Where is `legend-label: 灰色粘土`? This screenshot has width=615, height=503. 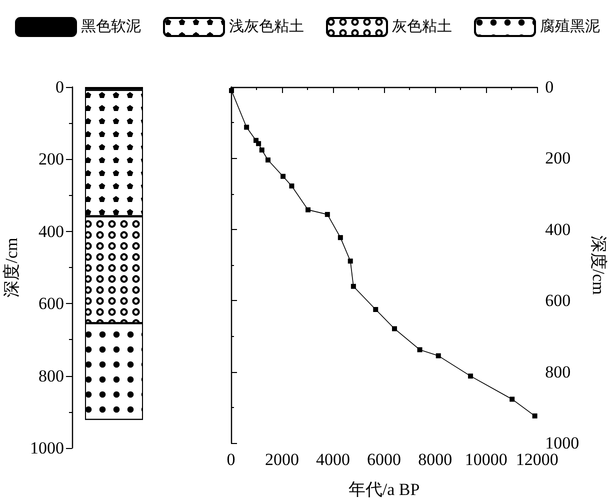
legend-label: 灰色粘土 is located at coordinates (422, 26).